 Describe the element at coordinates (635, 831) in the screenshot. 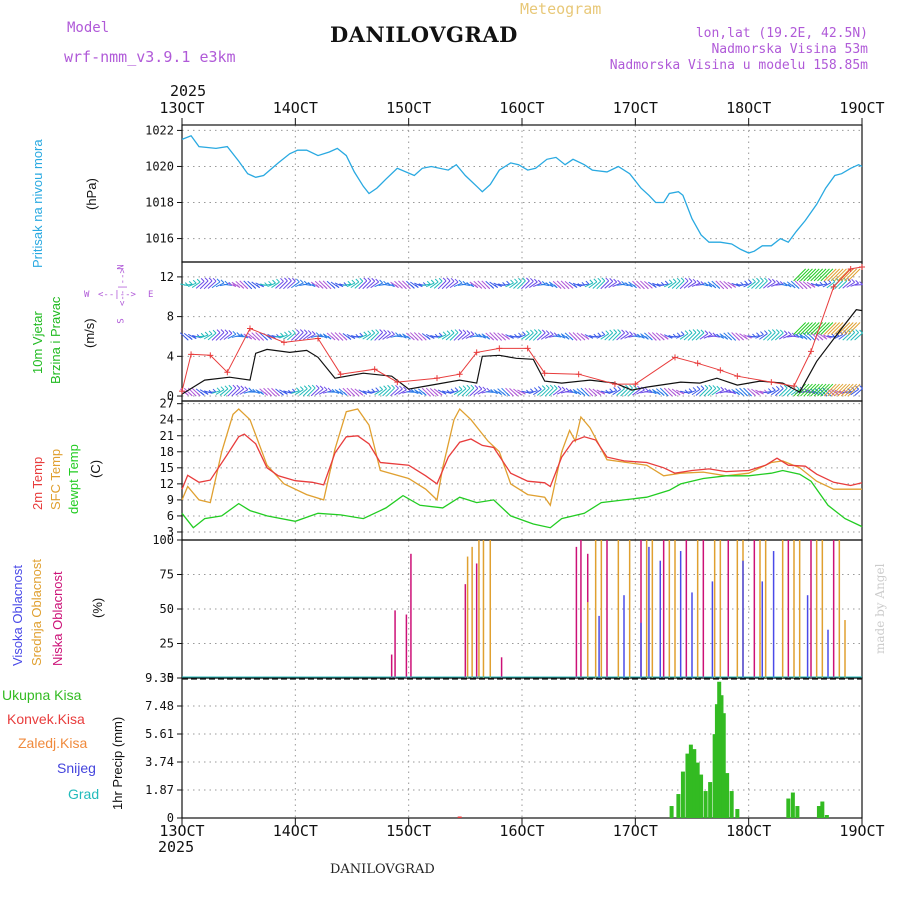

I see `xtick-bottom-label: 17OCT` at that location.